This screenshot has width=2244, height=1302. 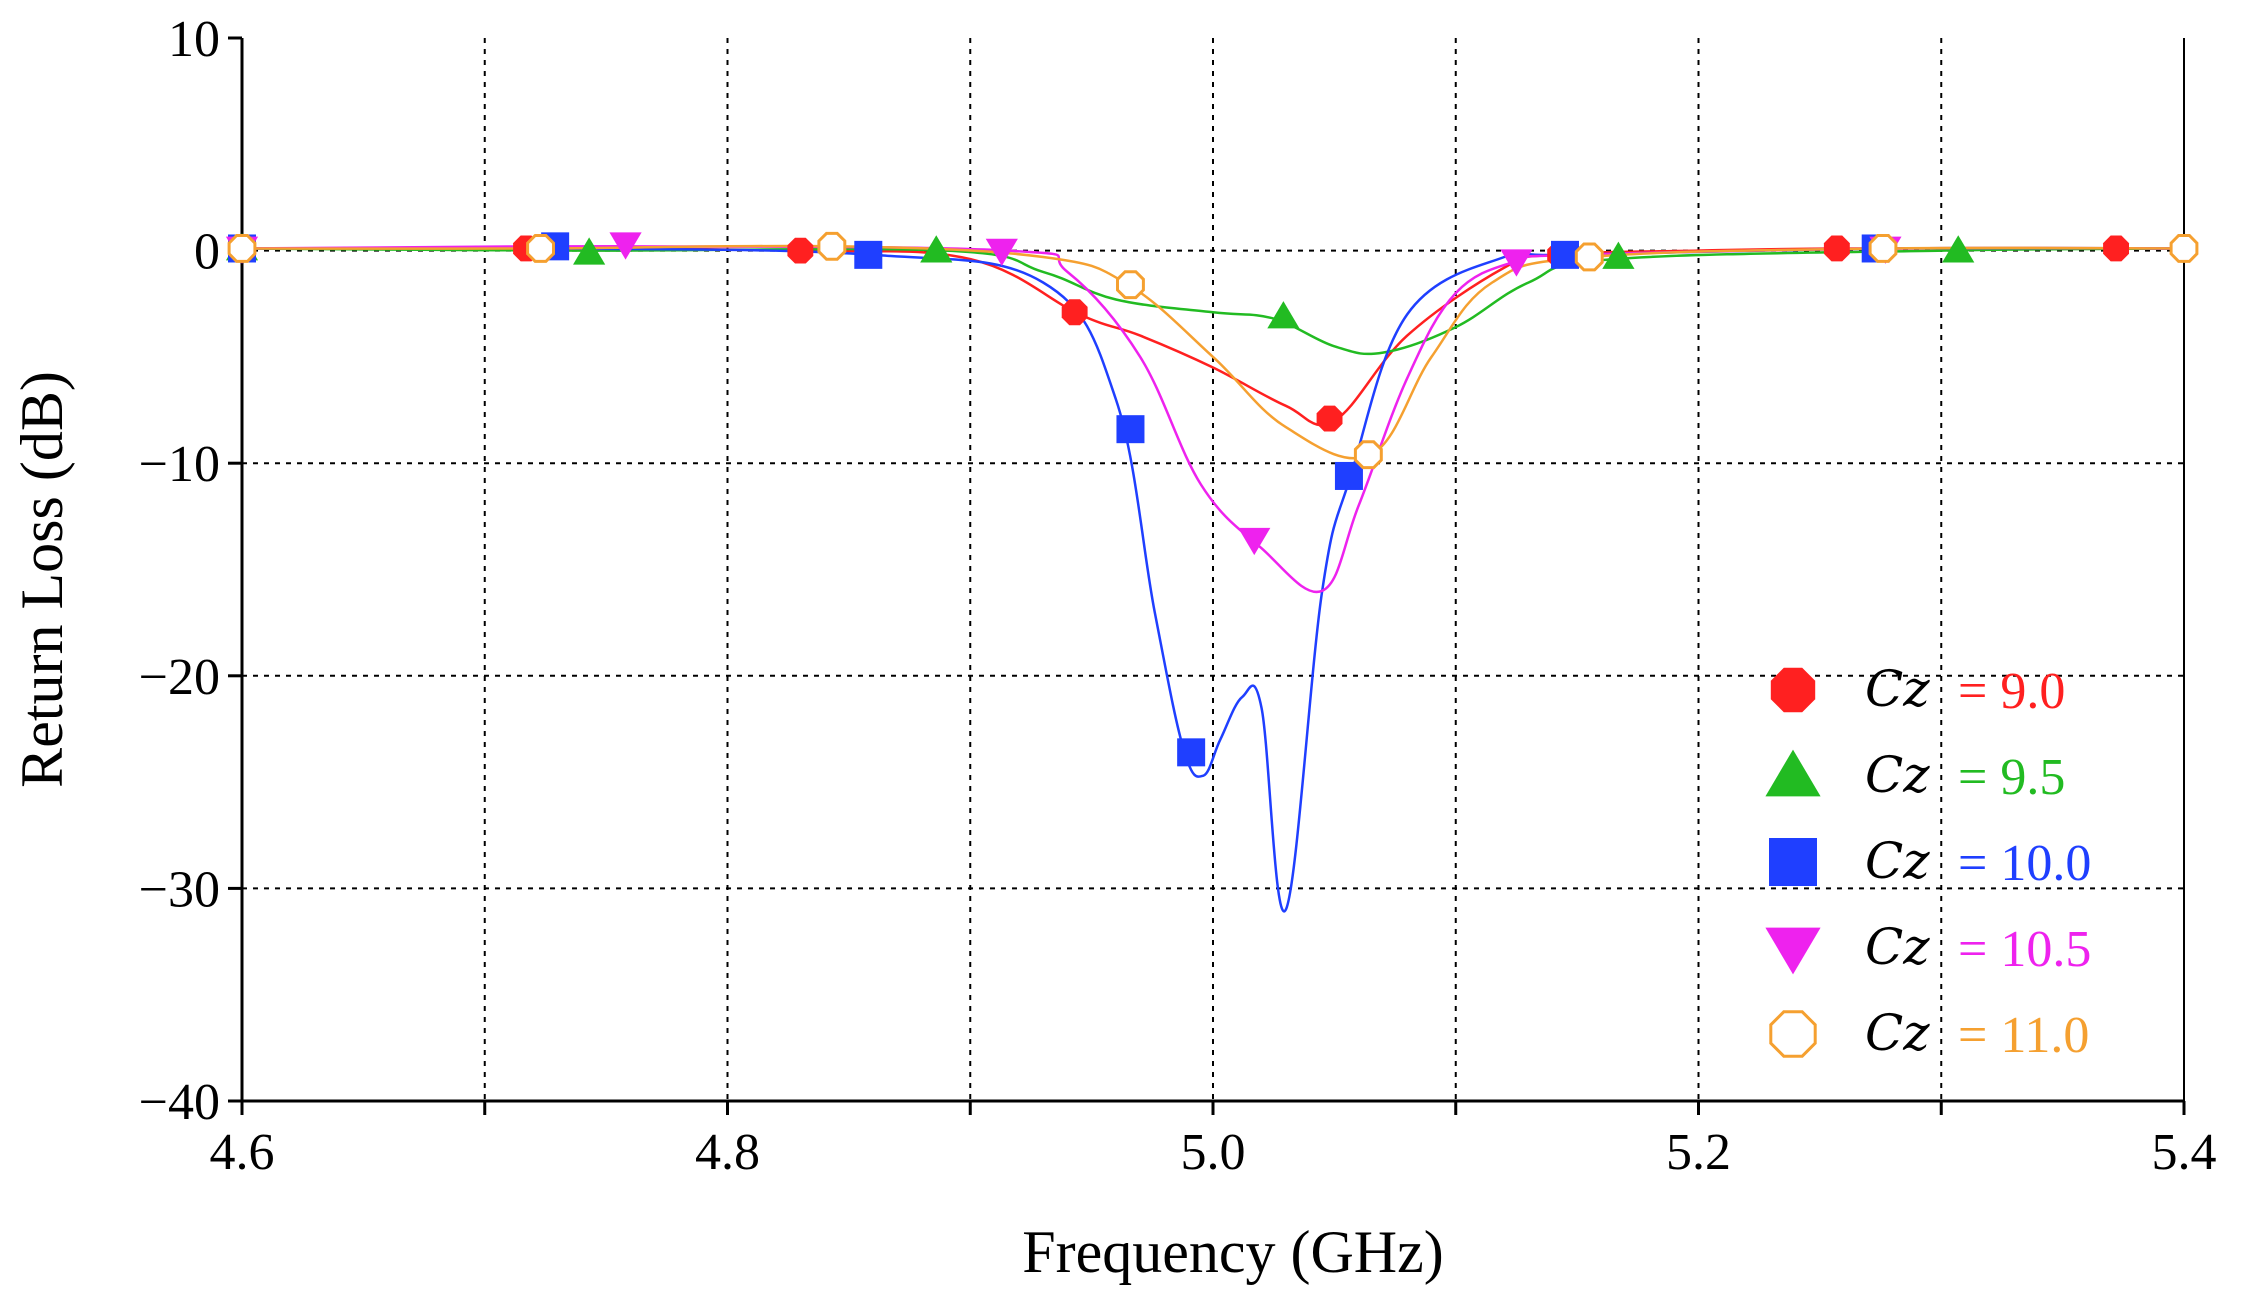 I want to click on y-tick-label: −20, so click(x=179, y=677).